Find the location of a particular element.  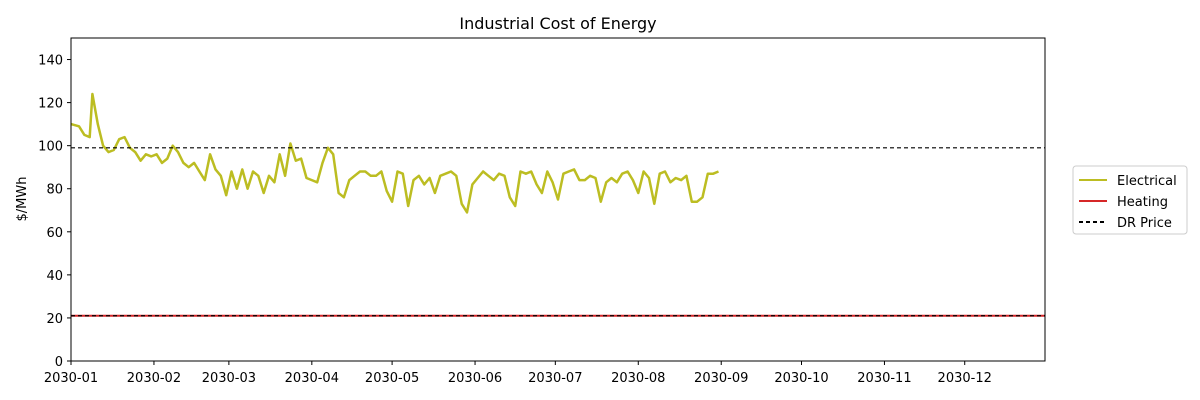

x-tick-label: 2030-04 is located at coordinates (312, 378).